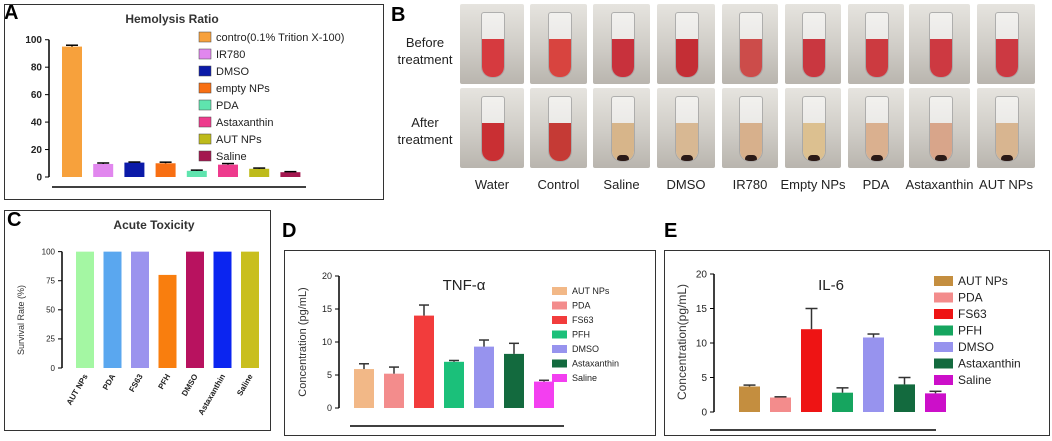  I want to click on panel-letter-e: E, so click(671, 231).